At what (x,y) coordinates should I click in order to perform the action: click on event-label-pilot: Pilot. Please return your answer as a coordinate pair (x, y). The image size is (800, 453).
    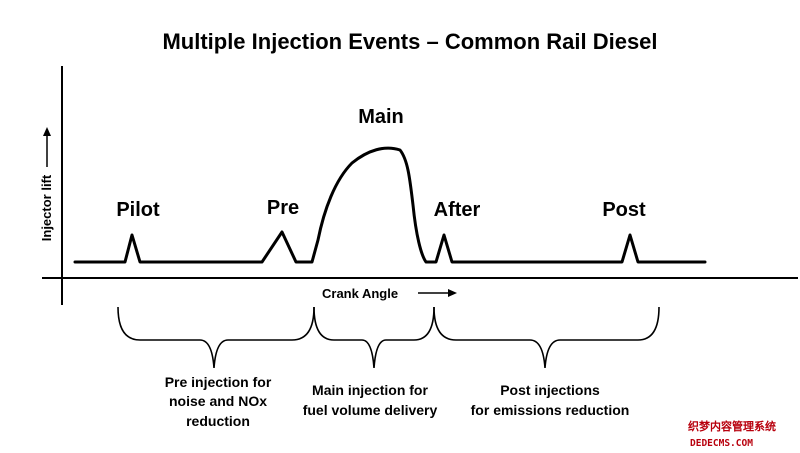
    Looking at the image, I should click on (138, 210).